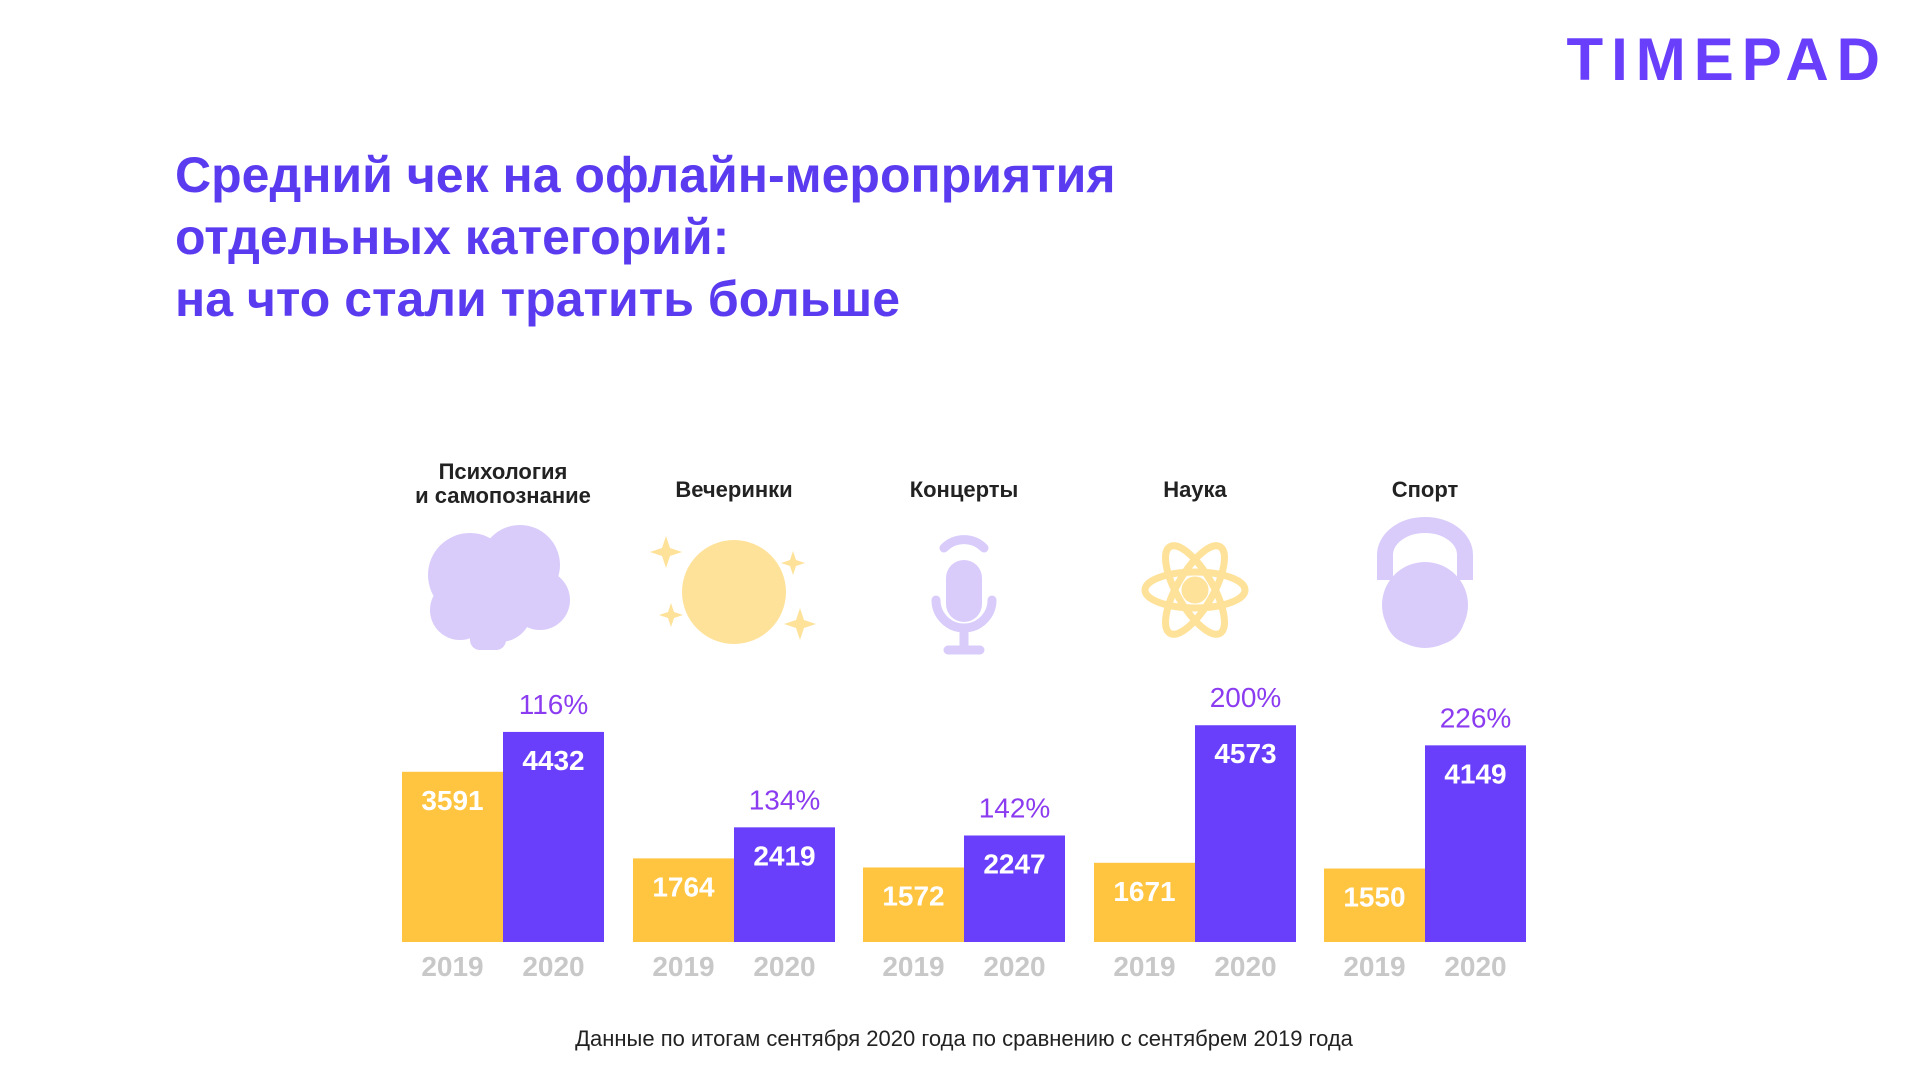 The width and height of the screenshot is (1920, 1080). Describe the element at coordinates (784, 855) in the screenshot. I see `value-label: 2419` at that location.